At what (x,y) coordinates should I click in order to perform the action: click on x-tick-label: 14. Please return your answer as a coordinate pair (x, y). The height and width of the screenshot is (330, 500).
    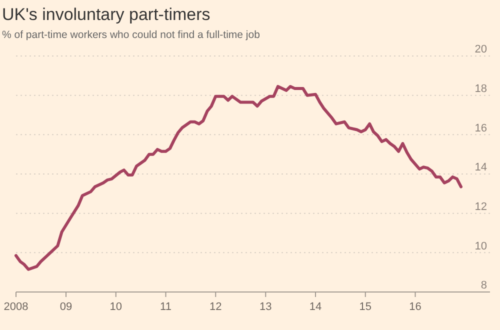
    Looking at the image, I should click on (315, 306).